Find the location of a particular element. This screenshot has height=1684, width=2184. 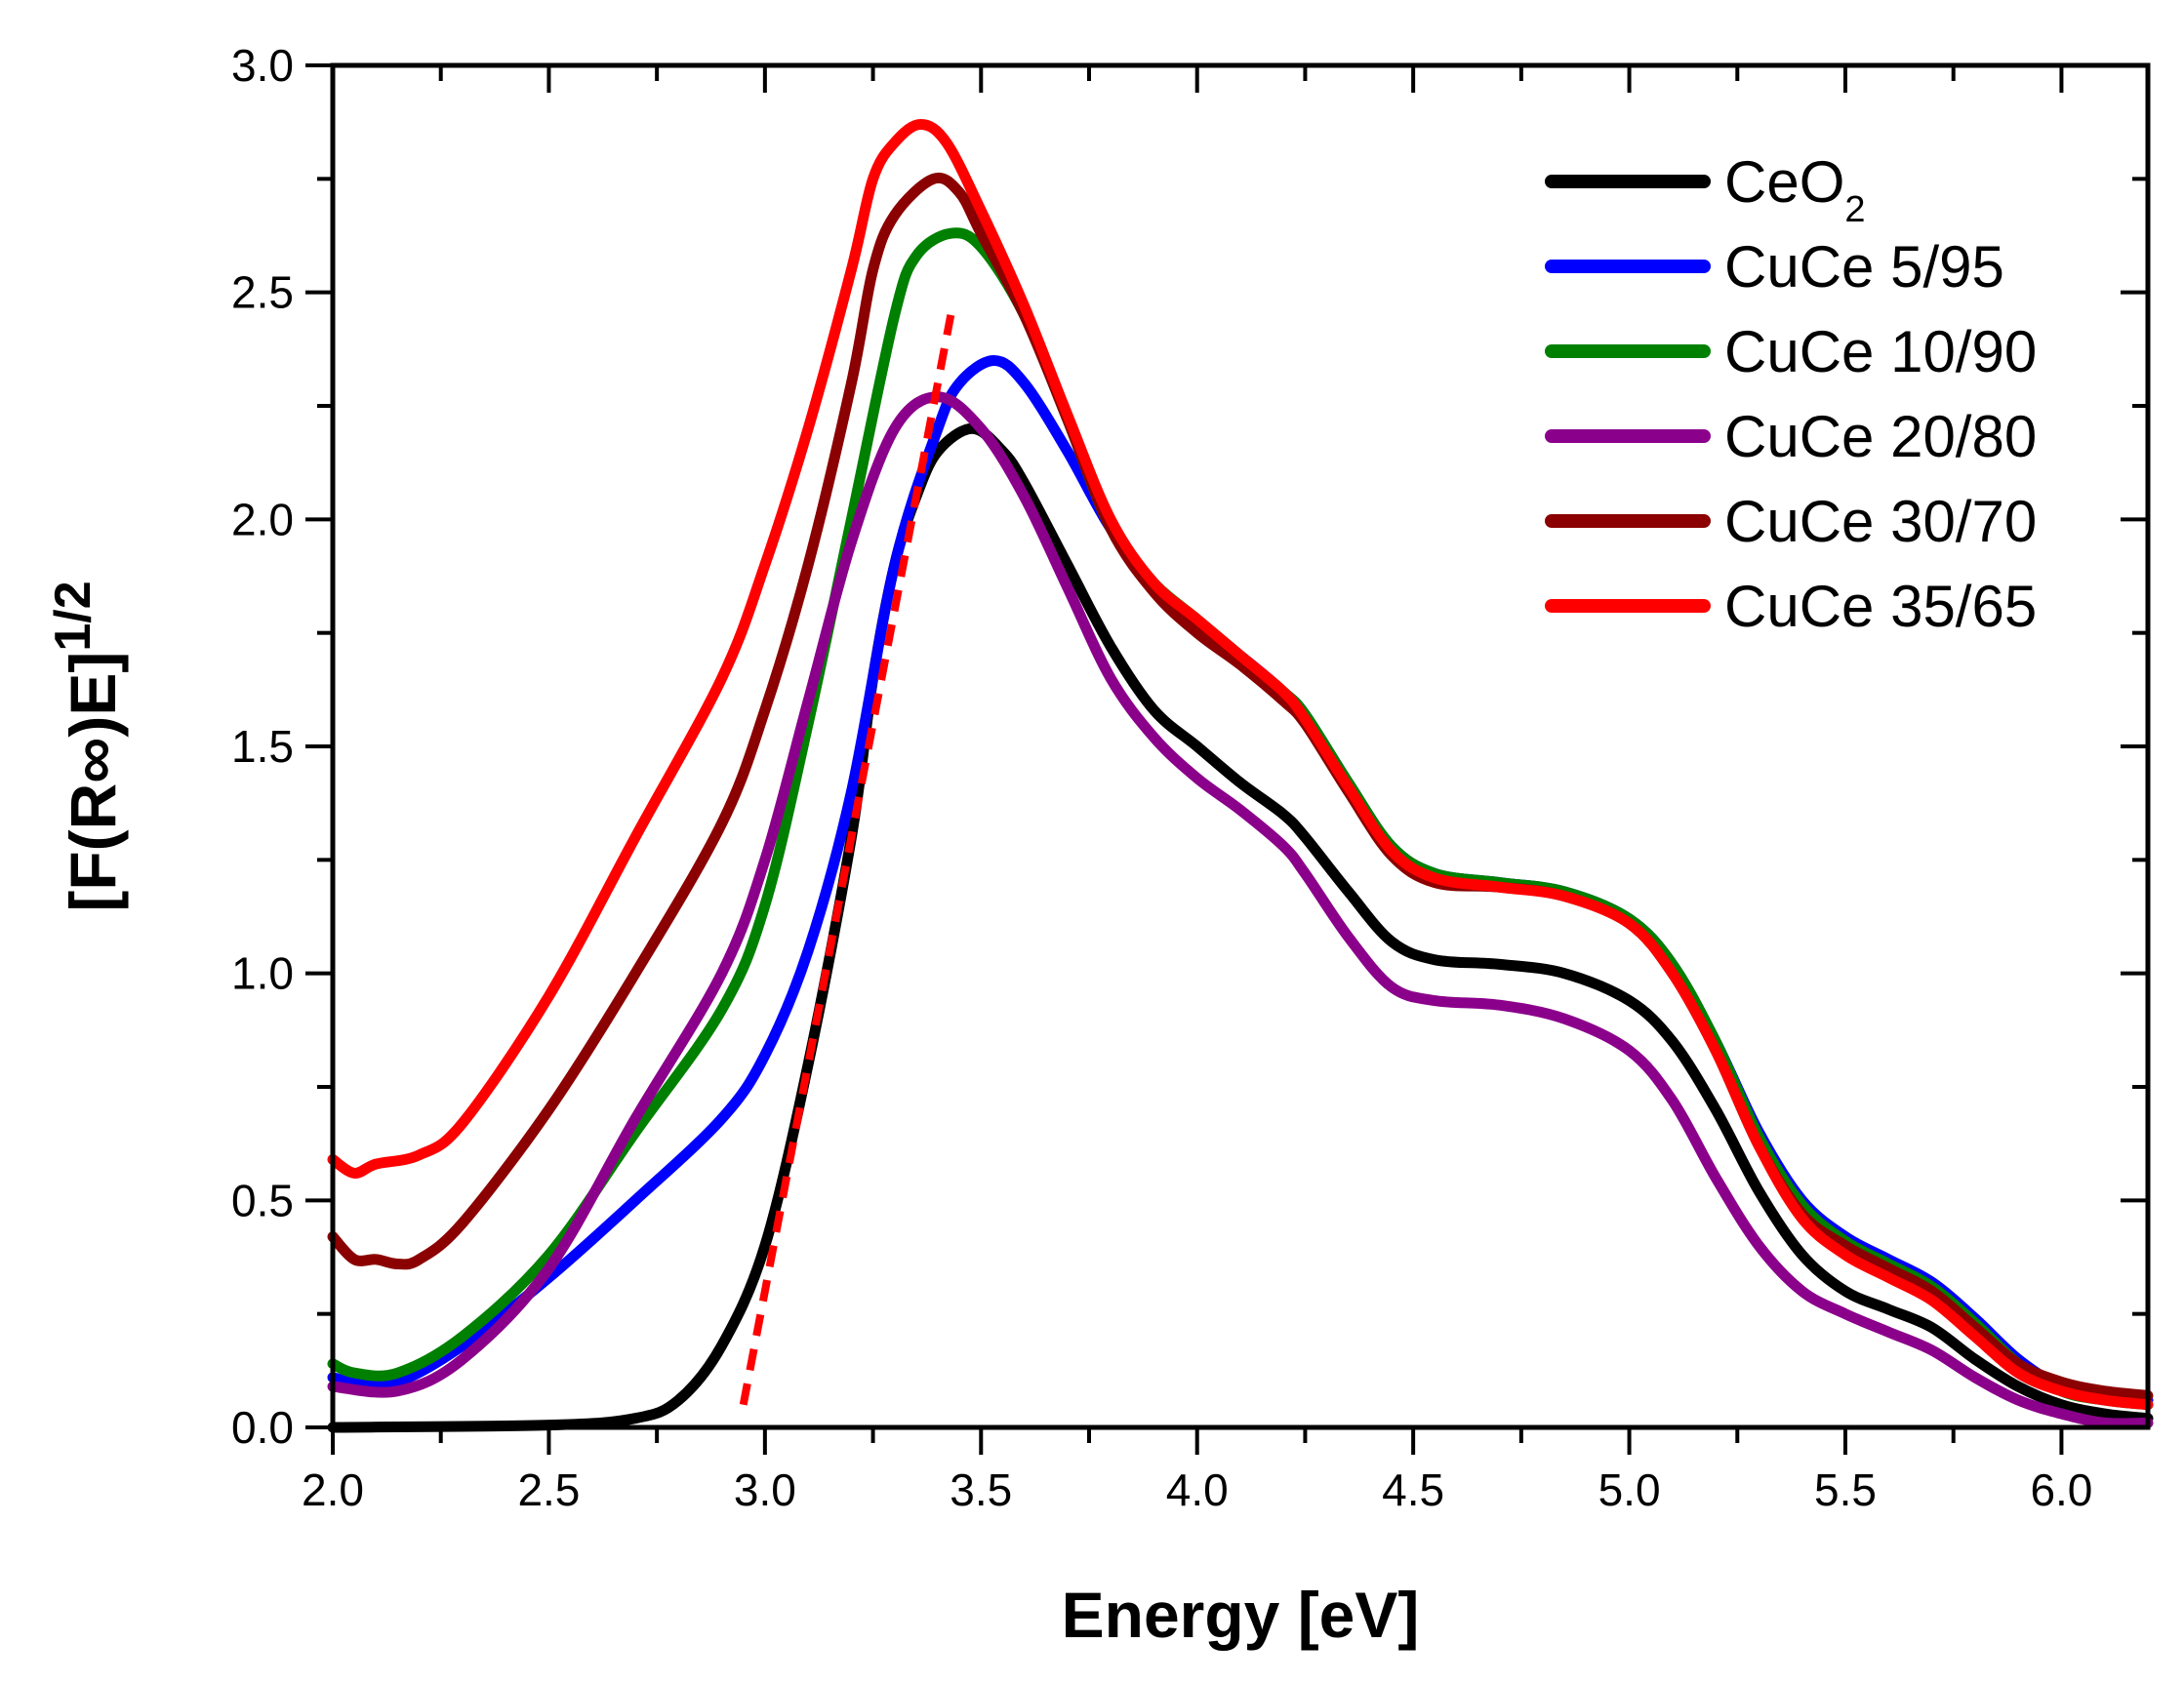

y-tick-label: 3.0 is located at coordinates (262, 65).